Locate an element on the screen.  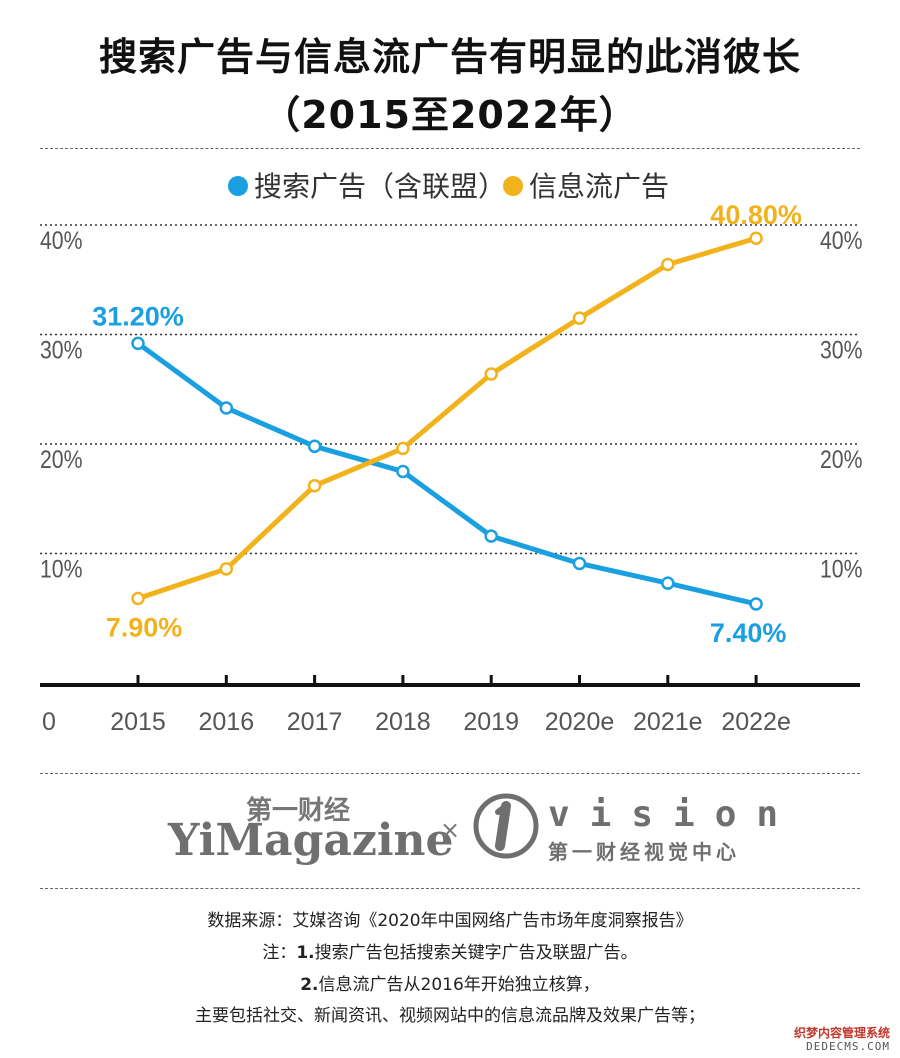
y-tick-left-1: 10% is located at coordinates (61, 569).